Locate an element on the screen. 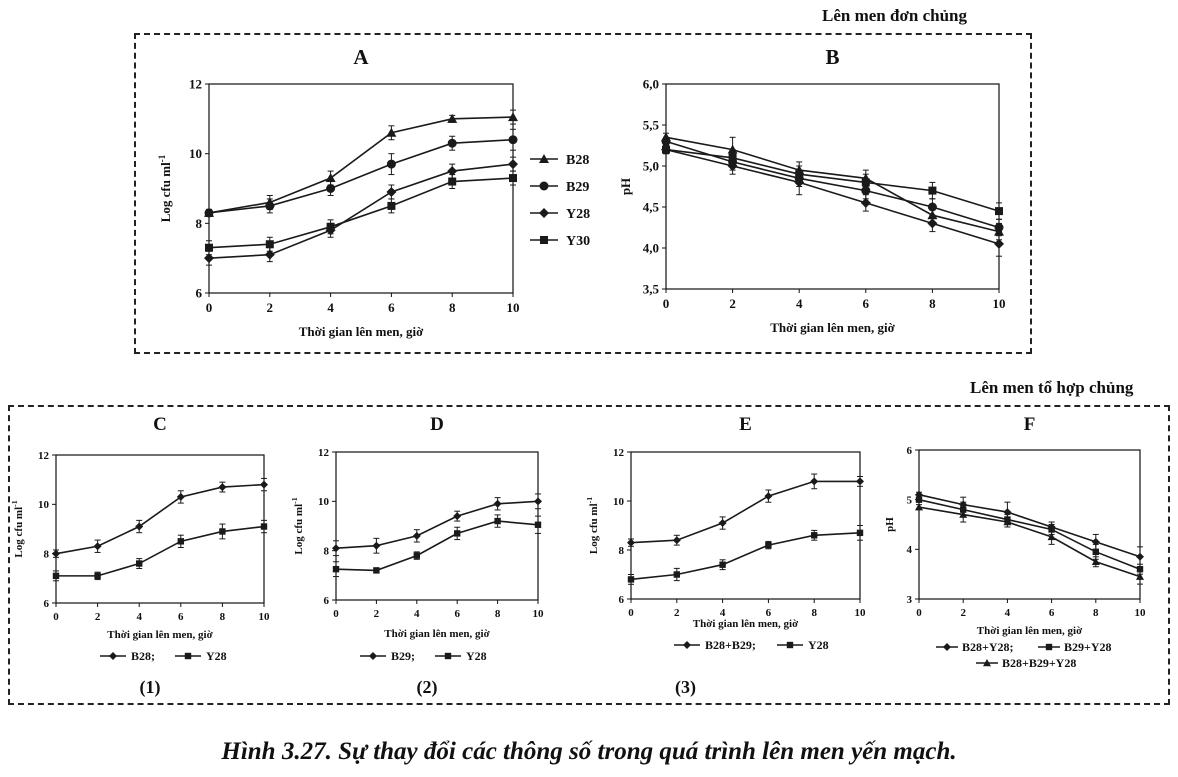  legend: B28 B29 Y28 Y30 is located at coordinates (560, 201).